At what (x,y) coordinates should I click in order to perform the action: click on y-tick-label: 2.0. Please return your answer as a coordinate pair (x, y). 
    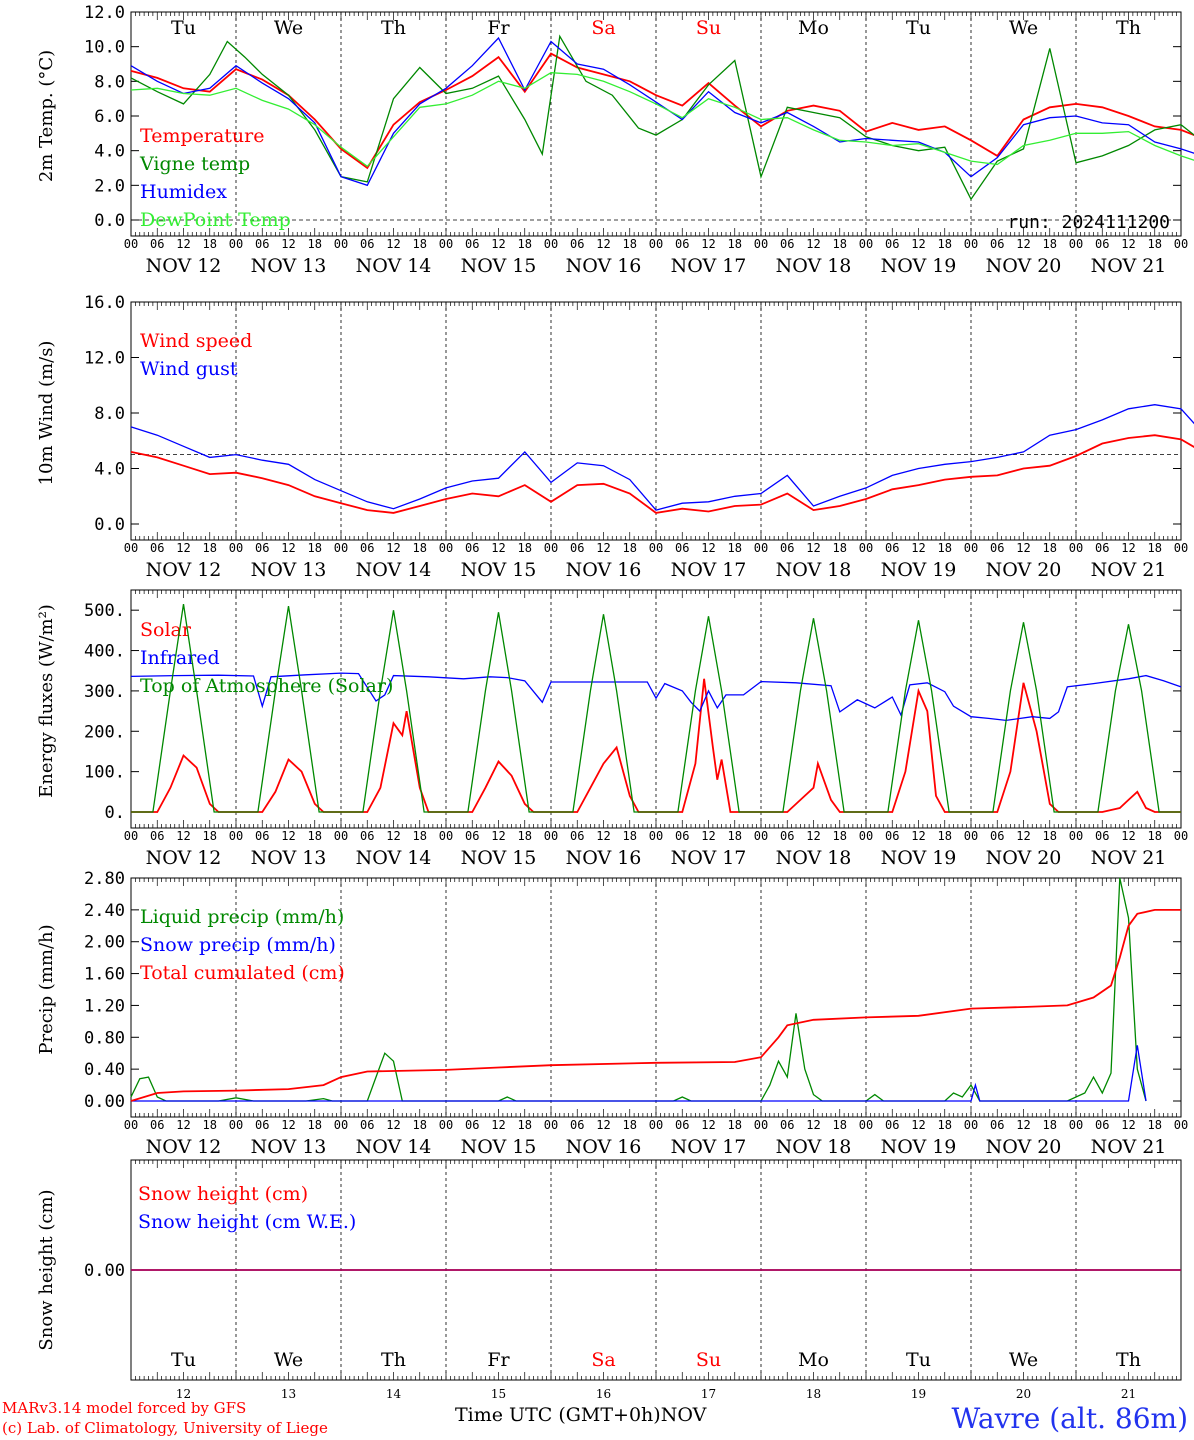
    Looking at the image, I should click on (109, 186).